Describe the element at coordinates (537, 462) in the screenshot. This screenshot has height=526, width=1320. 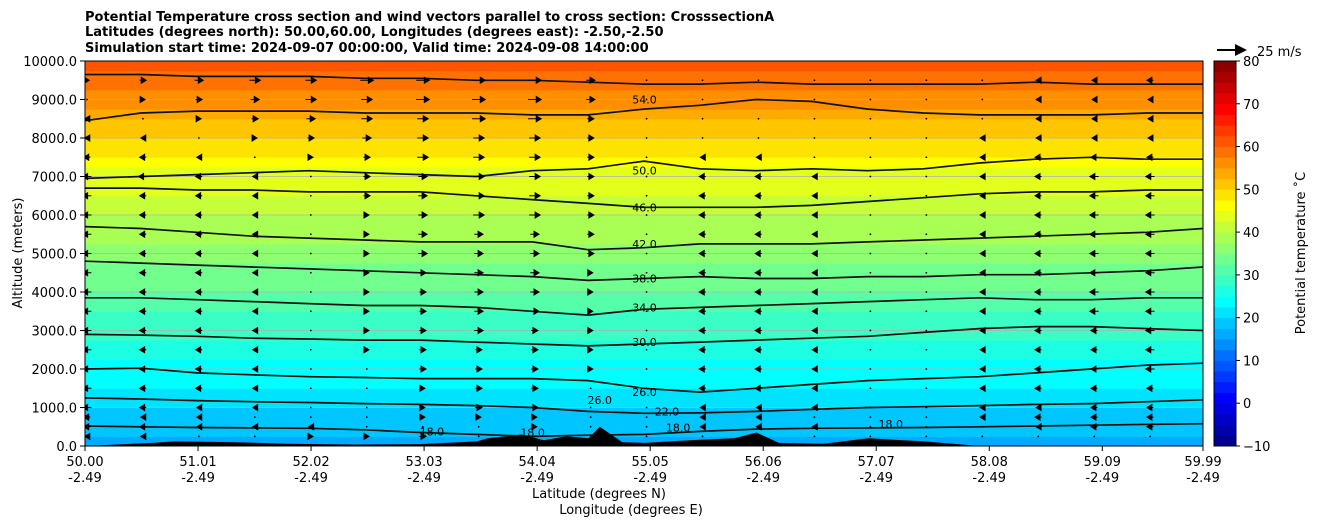
I see `x-tick-label-latitude: 54.04` at that location.